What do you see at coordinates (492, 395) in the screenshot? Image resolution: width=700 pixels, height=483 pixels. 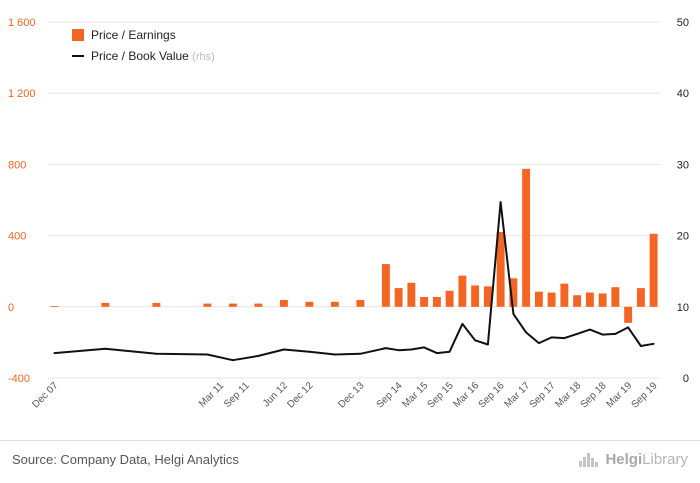 I see `x-tick-label: Sep 16` at bounding box center [492, 395].